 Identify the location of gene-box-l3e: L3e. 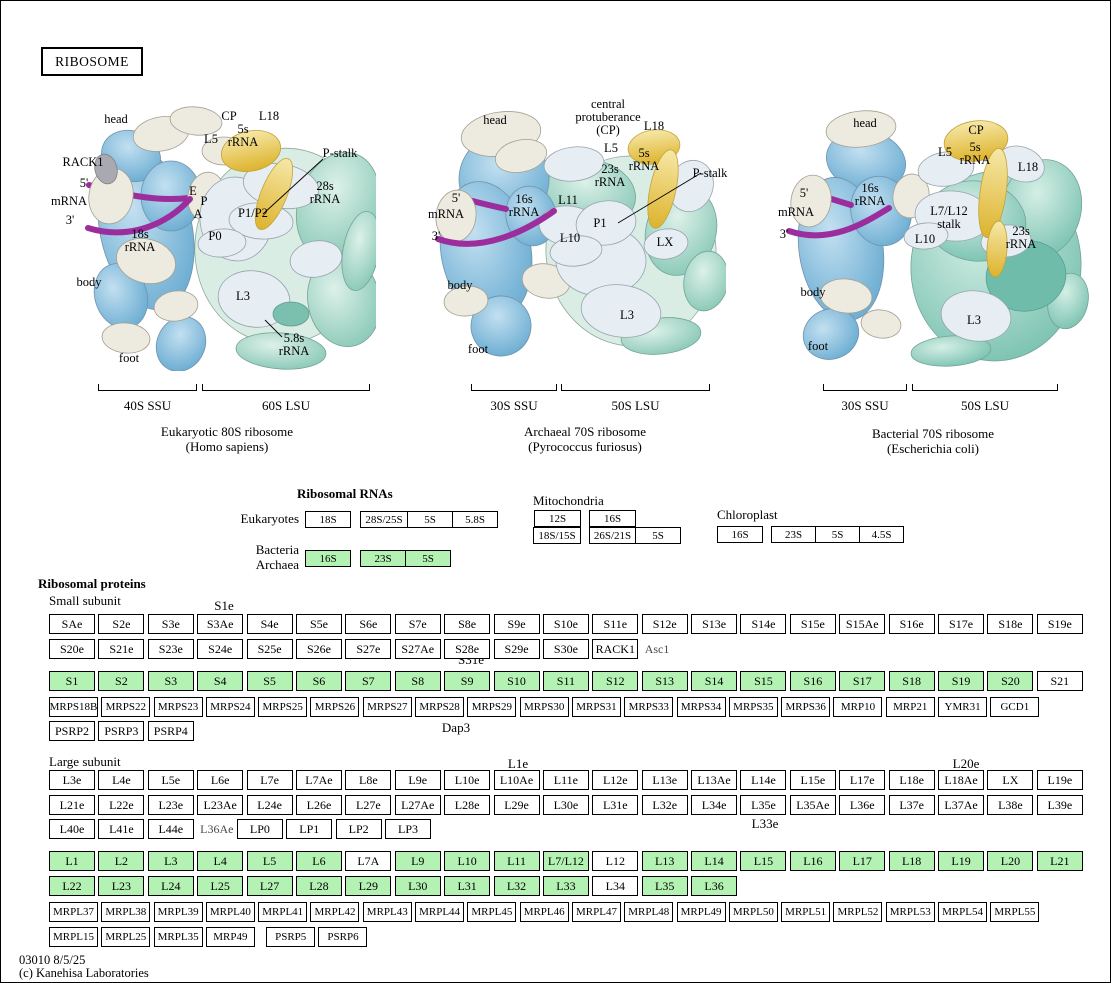
(72, 780).